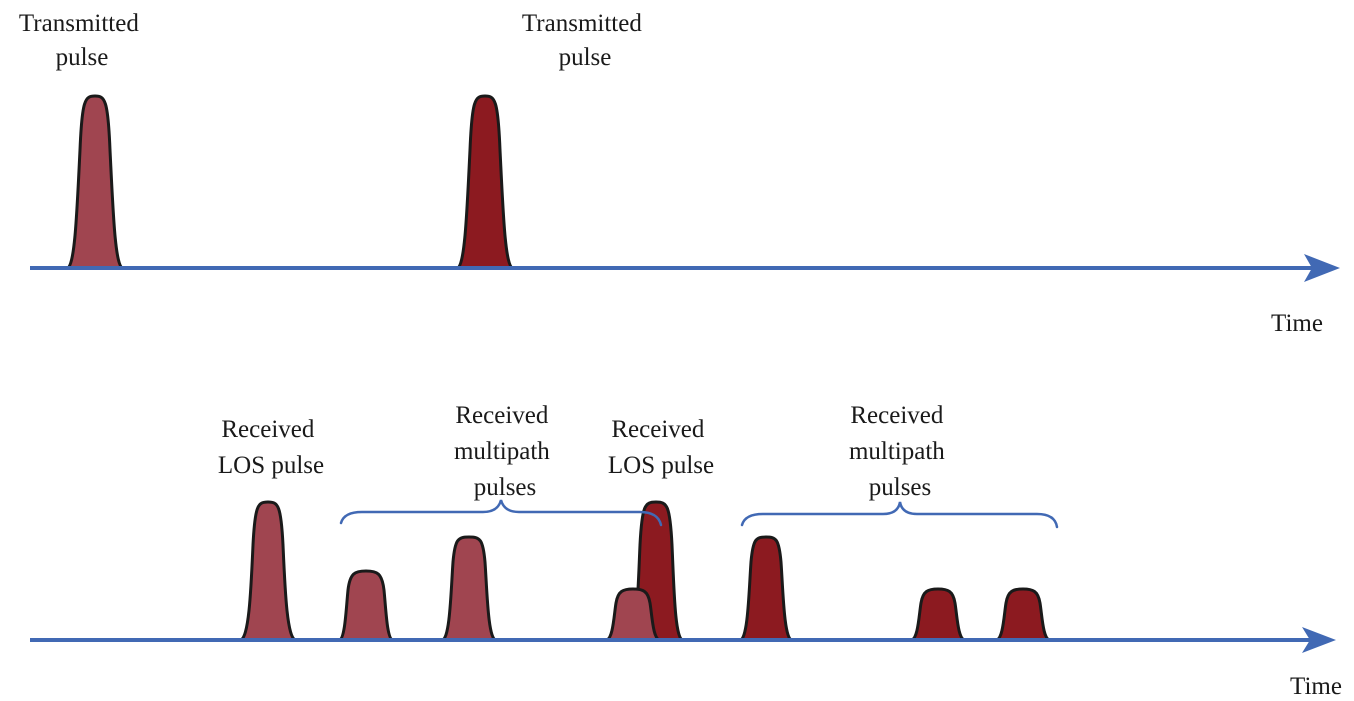 This screenshot has height=701, width=1354. I want to click on received-multipath-pulse-2a, so click(766, 588).